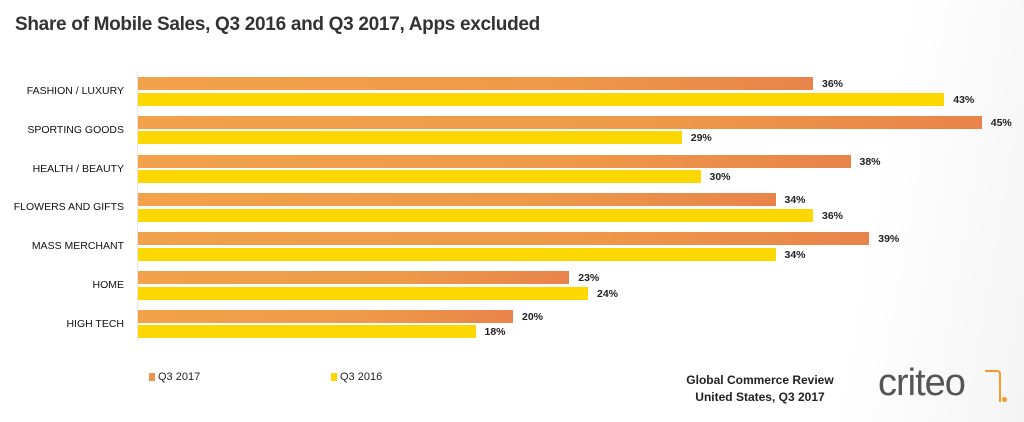  What do you see at coordinates (701, 138) in the screenshot?
I see `data-label: 29%` at bounding box center [701, 138].